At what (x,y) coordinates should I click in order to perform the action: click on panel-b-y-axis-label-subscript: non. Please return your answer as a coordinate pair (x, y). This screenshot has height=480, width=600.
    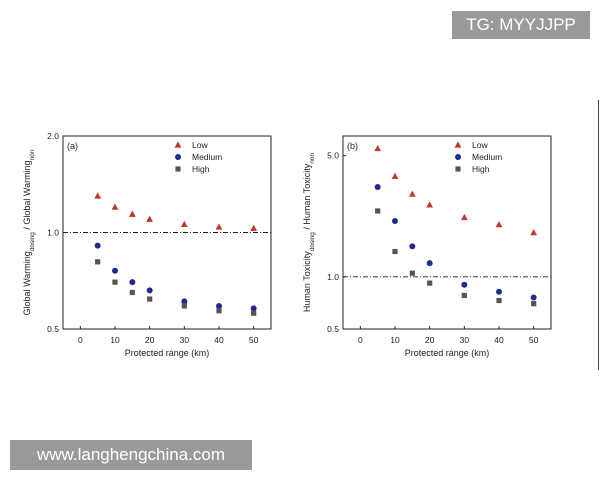
    Looking at the image, I should click on (312, 158).